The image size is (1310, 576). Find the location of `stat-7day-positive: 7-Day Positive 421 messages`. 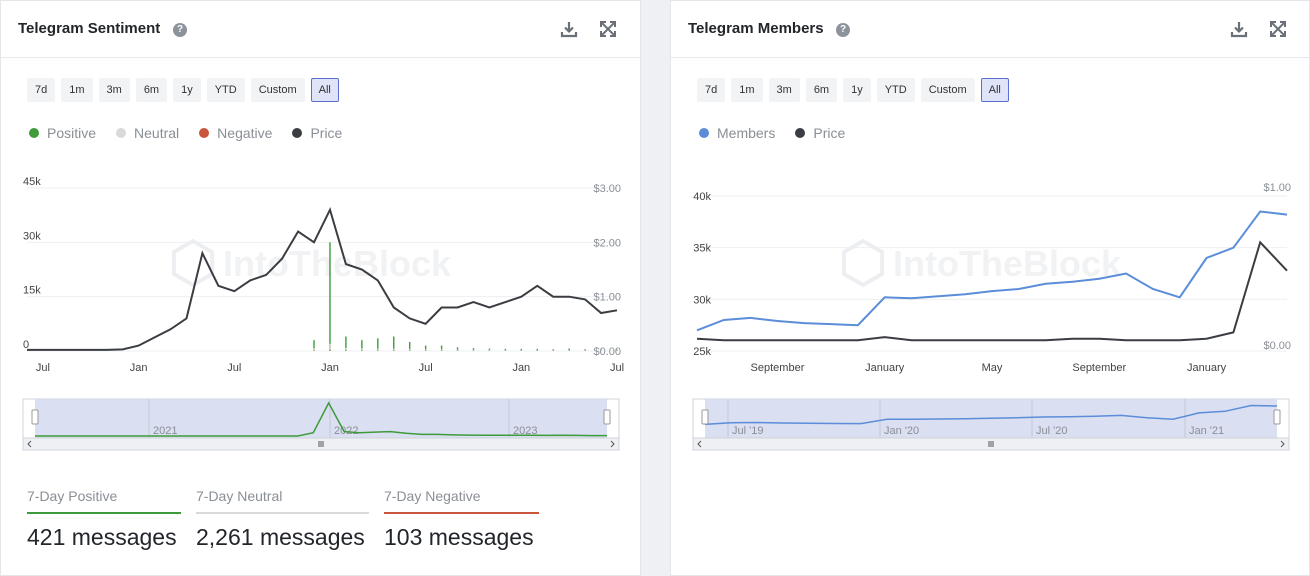

stat-7day-positive: 7-Day Positive 421 messages is located at coordinates (104, 519).